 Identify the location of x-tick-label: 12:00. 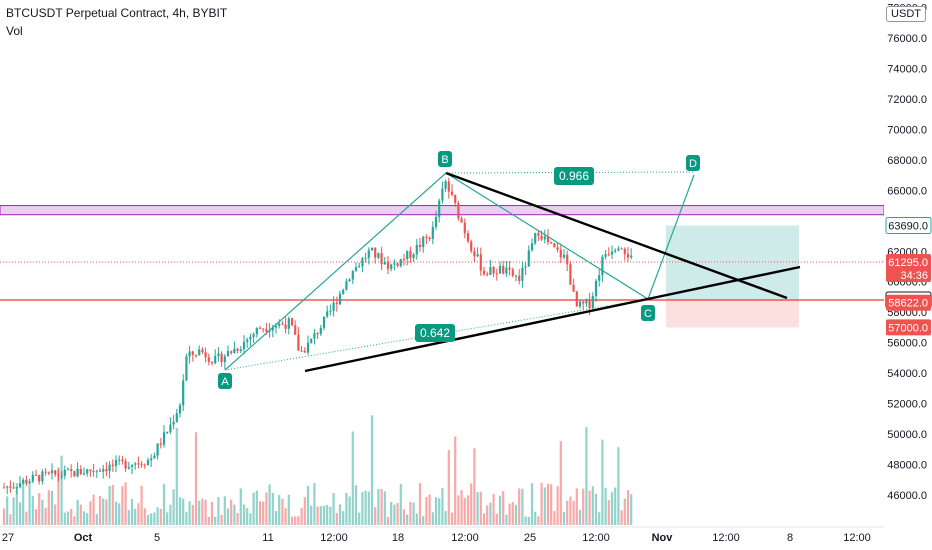
(465, 538).